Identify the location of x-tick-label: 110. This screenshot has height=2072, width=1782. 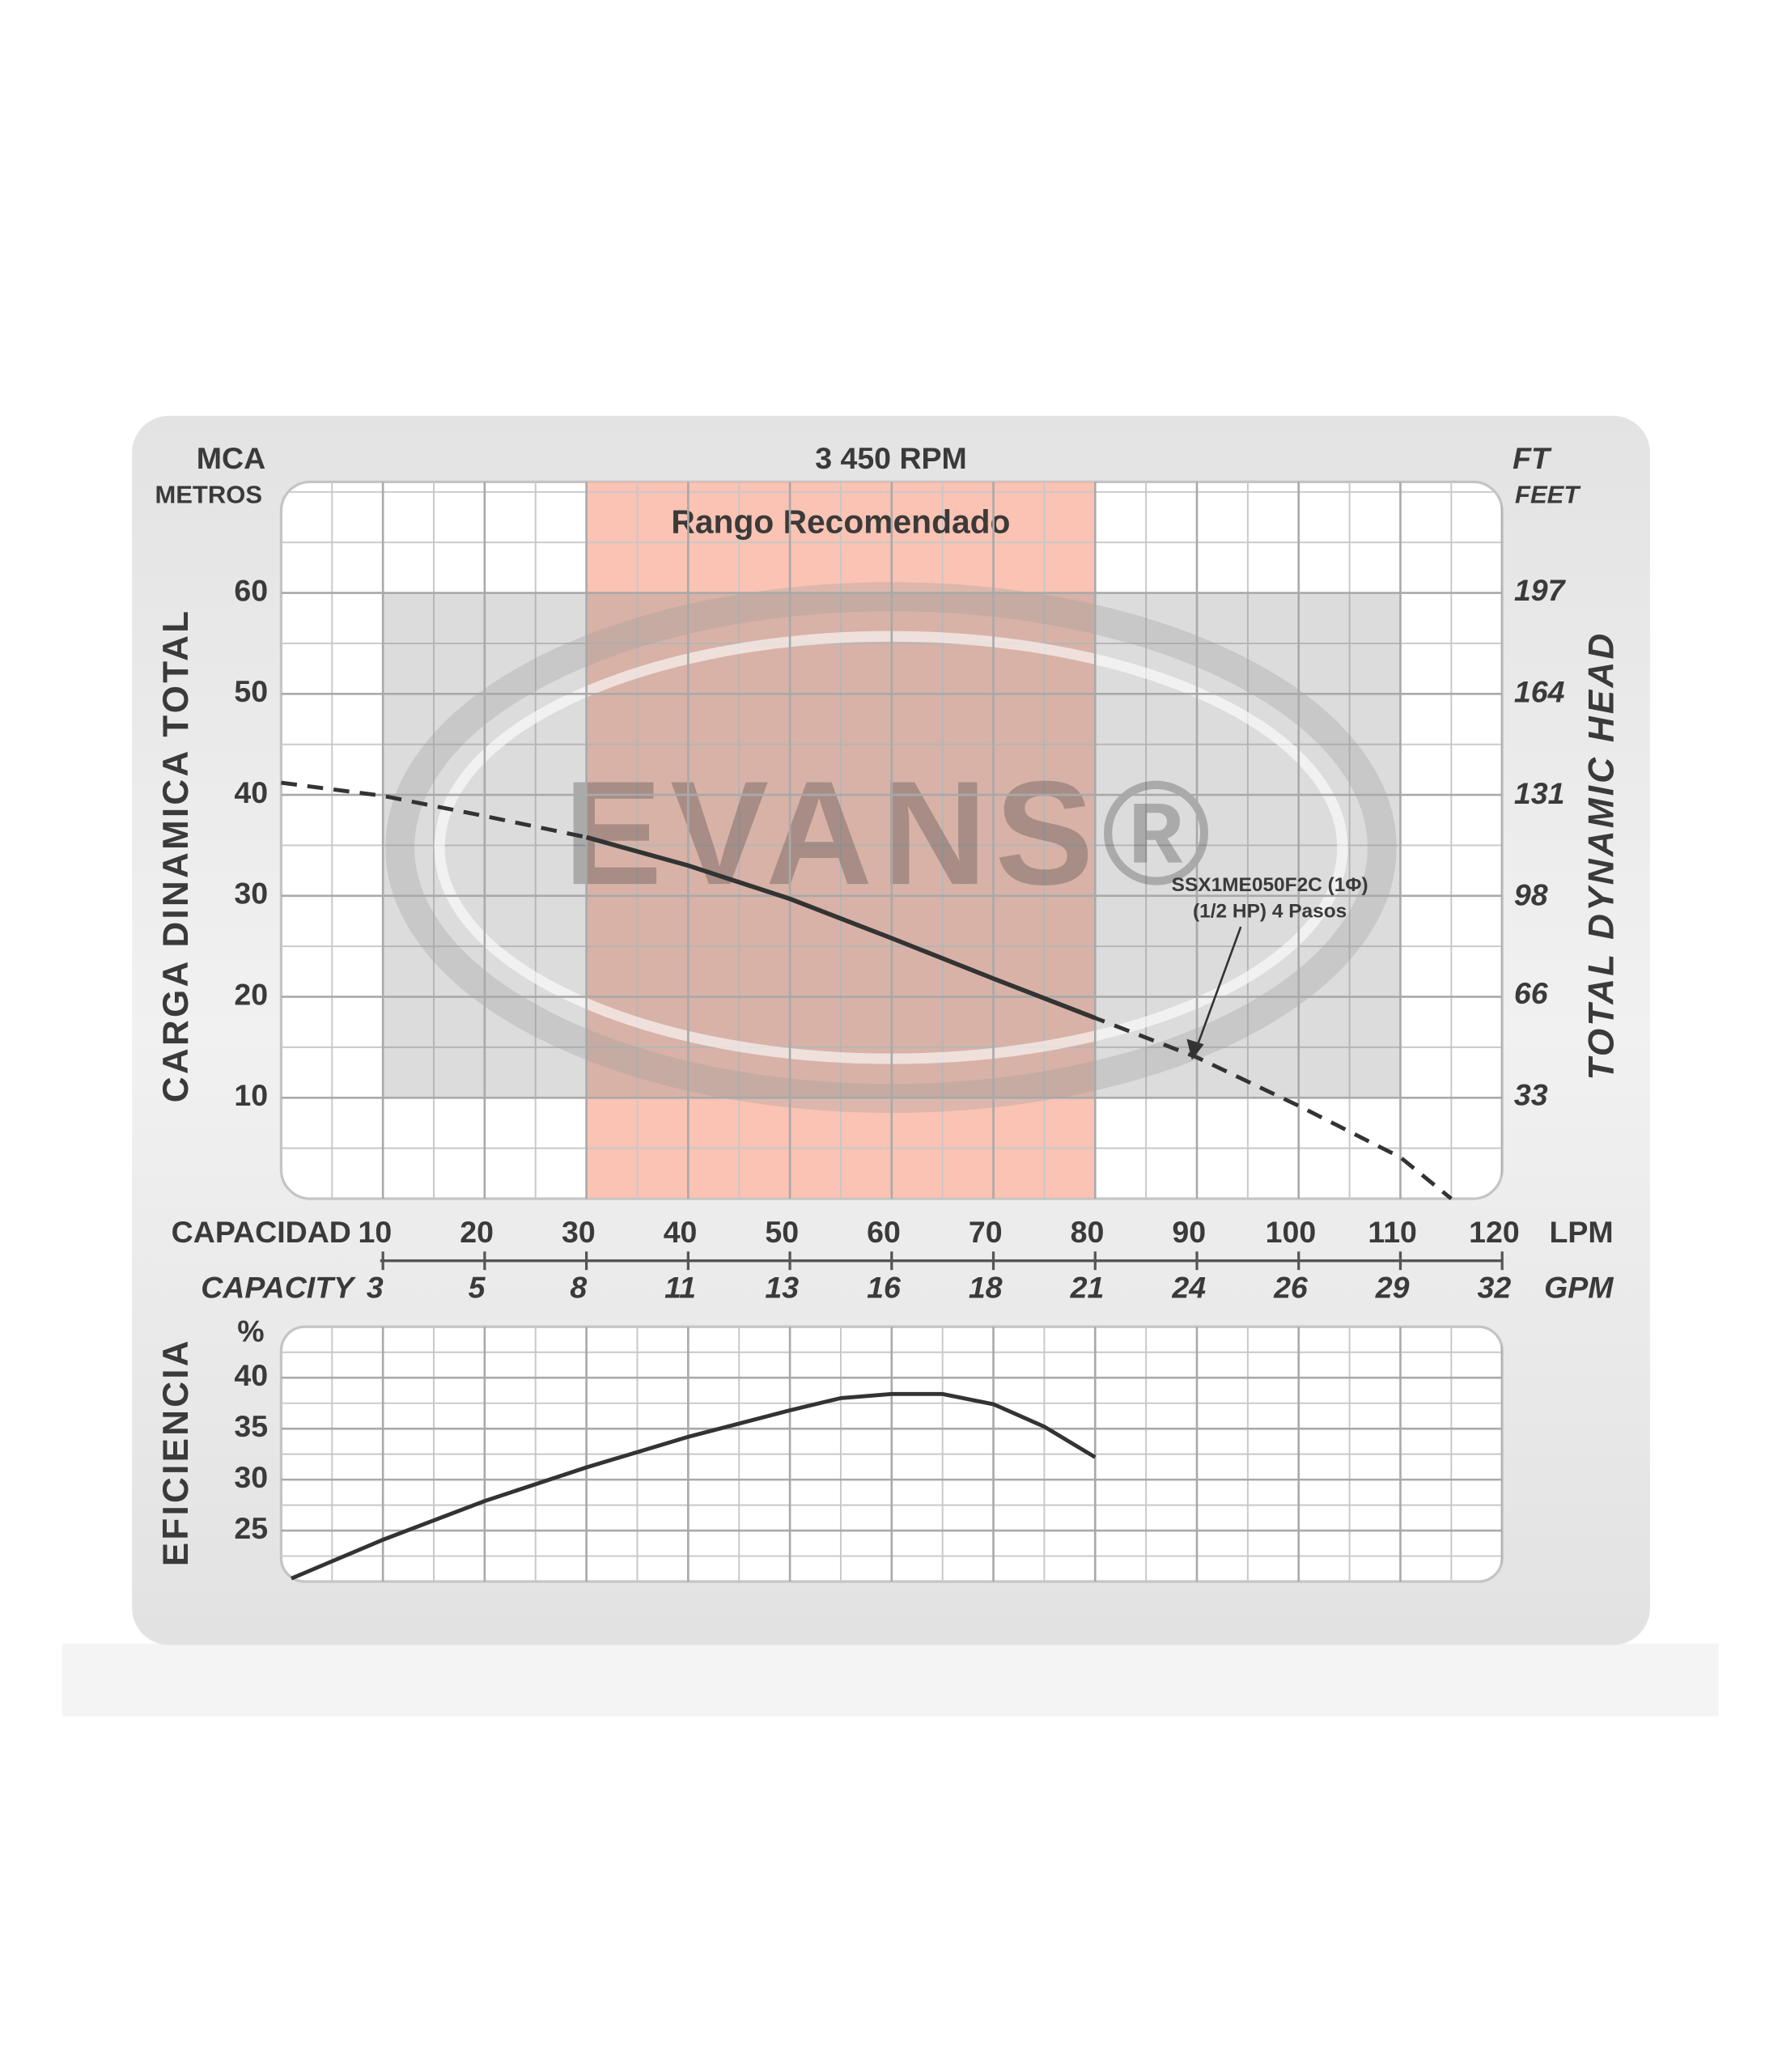
(1392, 1232).